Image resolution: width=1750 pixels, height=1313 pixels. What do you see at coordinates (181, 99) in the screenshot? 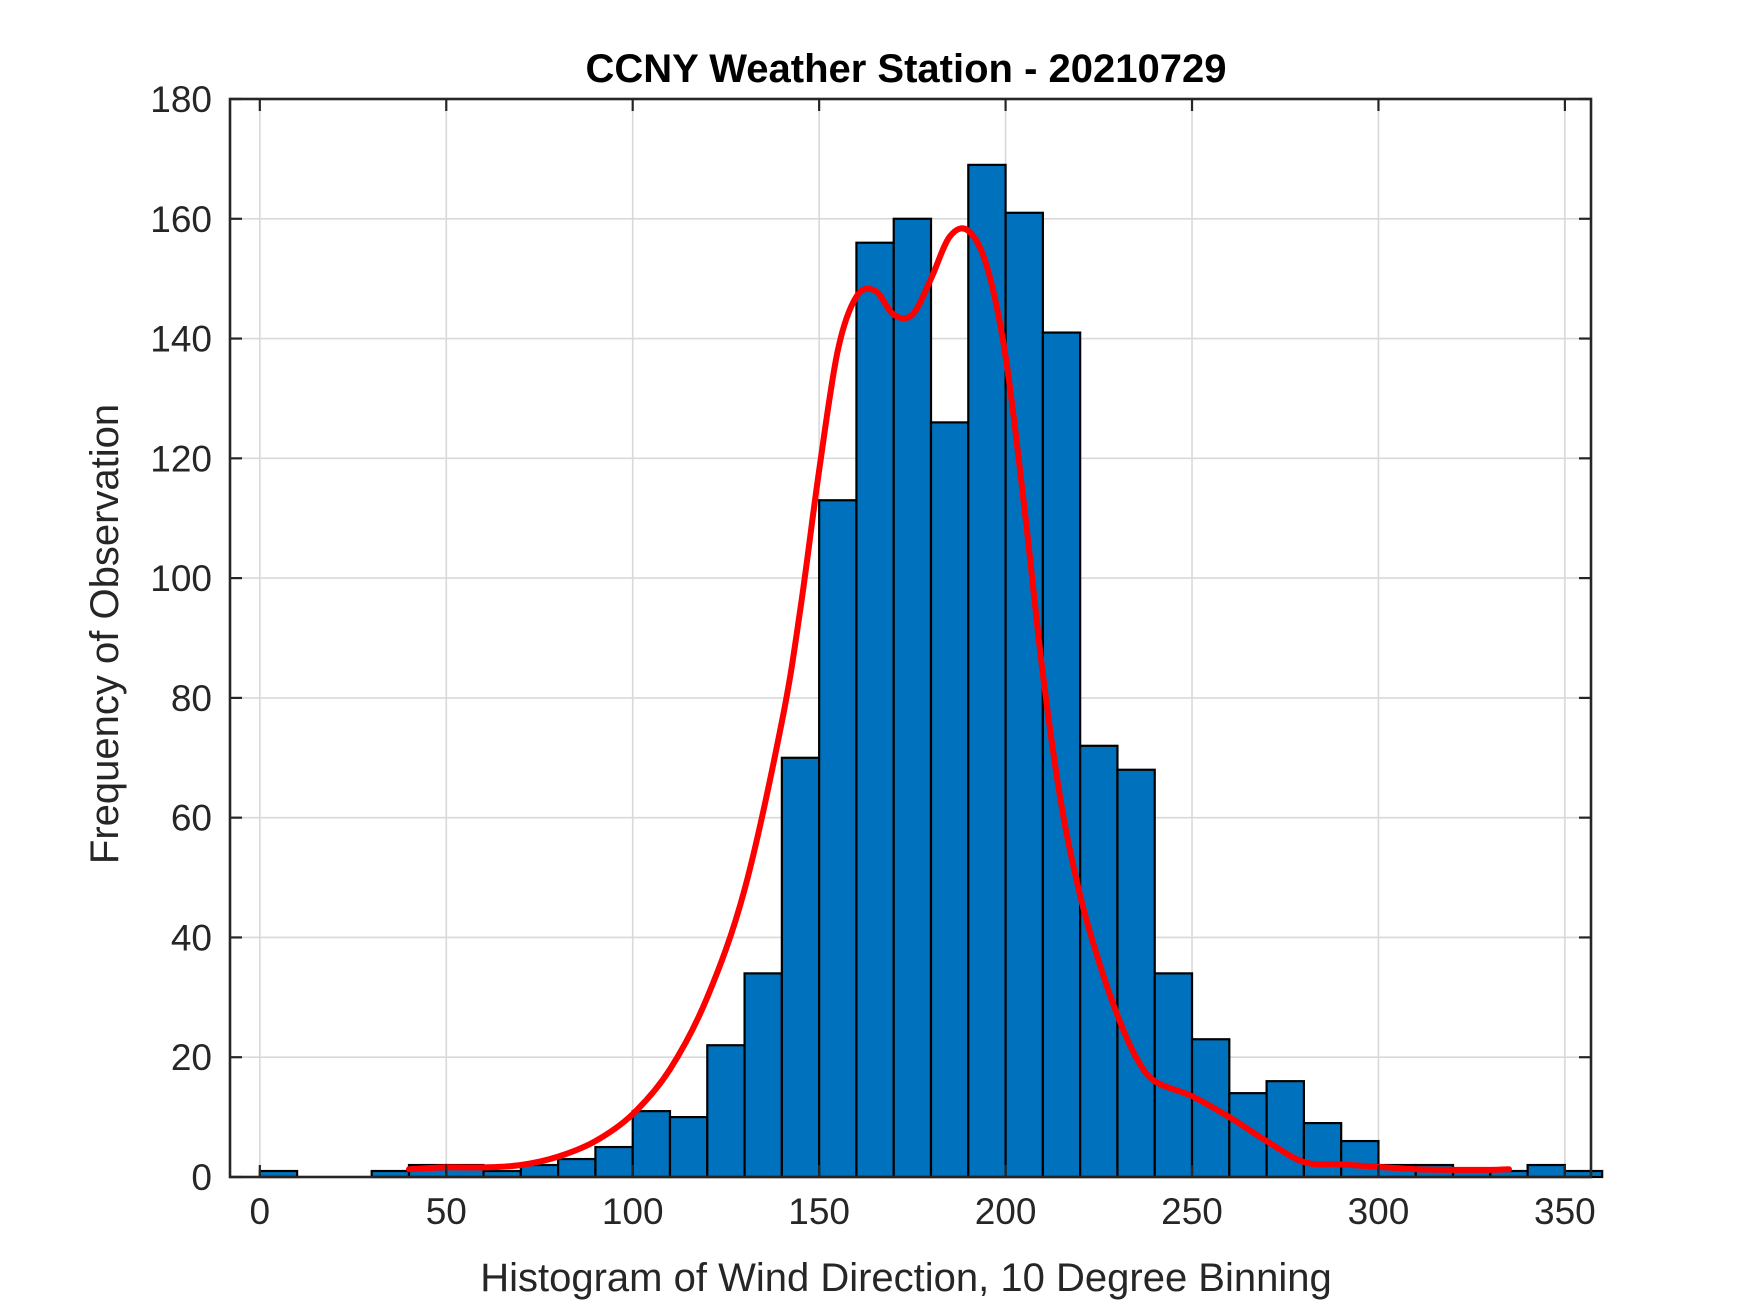
I see `y-tick-label: 180` at bounding box center [181, 99].